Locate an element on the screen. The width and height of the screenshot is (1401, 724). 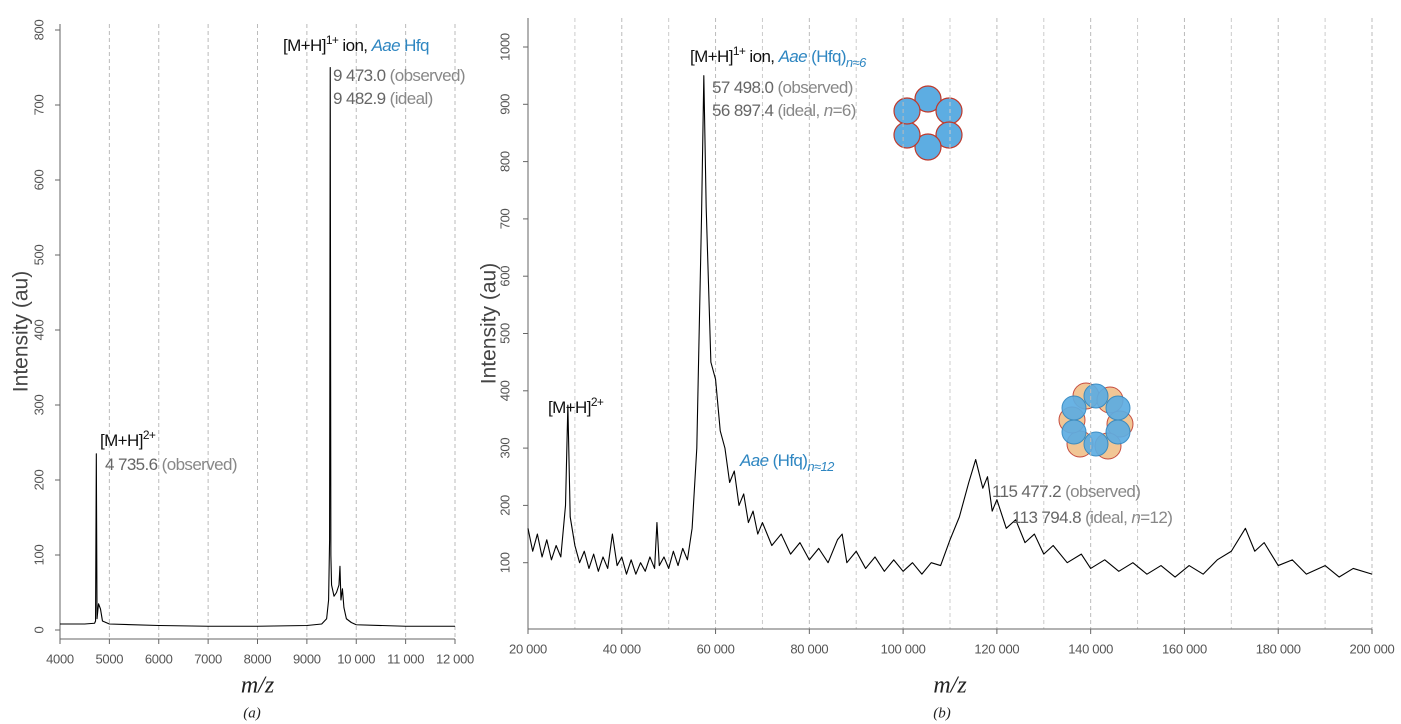
annotation: 4 735.6 (observed) is located at coordinates (171, 464).